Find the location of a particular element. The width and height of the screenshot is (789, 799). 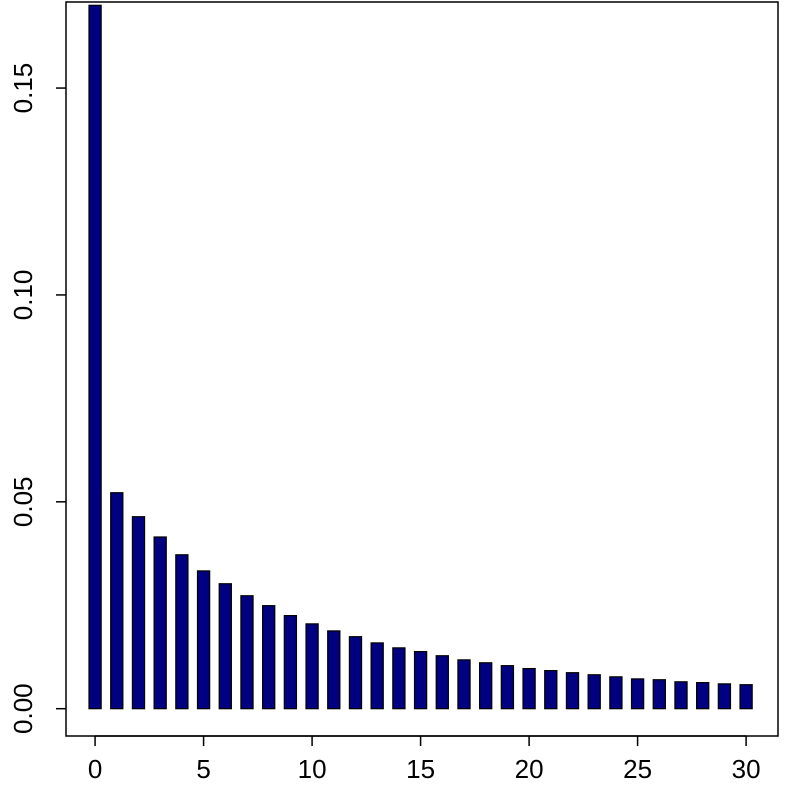

x-tick-label: 30 is located at coordinates (746, 769).